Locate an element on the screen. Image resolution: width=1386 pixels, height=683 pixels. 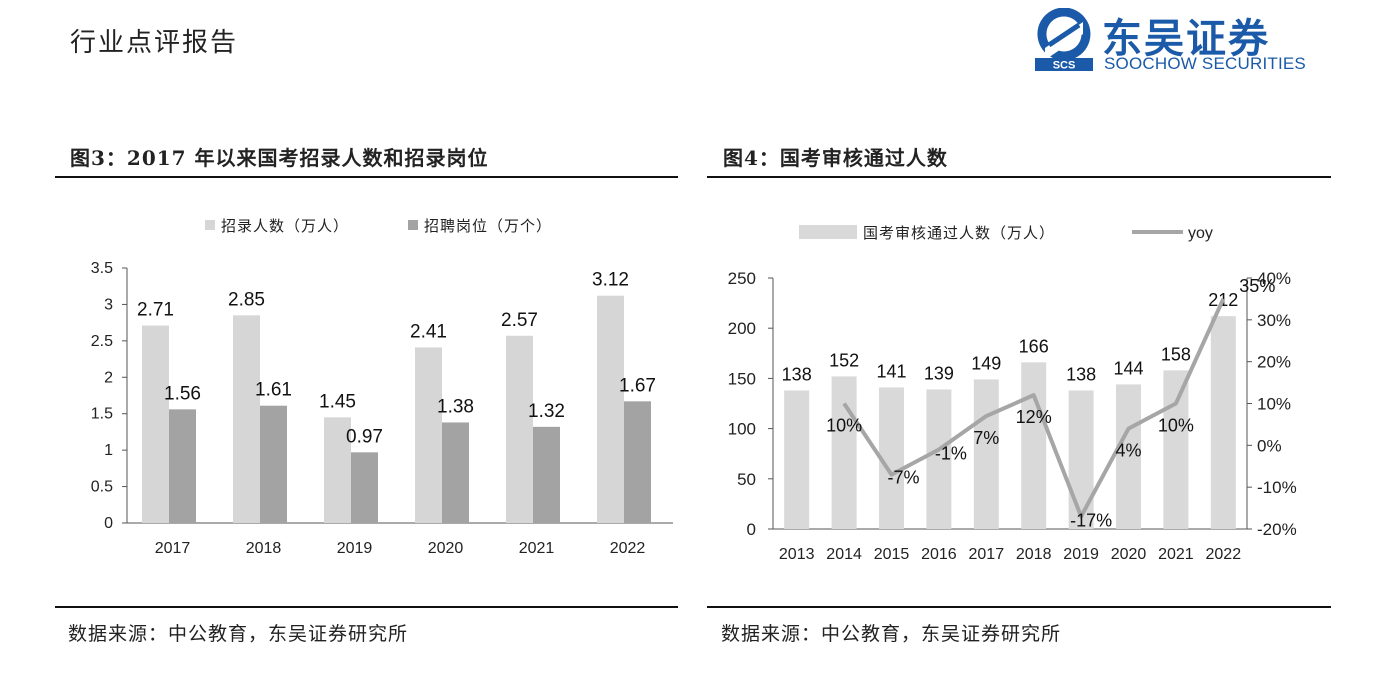
data-label: 1.61 is located at coordinates (273, 390).